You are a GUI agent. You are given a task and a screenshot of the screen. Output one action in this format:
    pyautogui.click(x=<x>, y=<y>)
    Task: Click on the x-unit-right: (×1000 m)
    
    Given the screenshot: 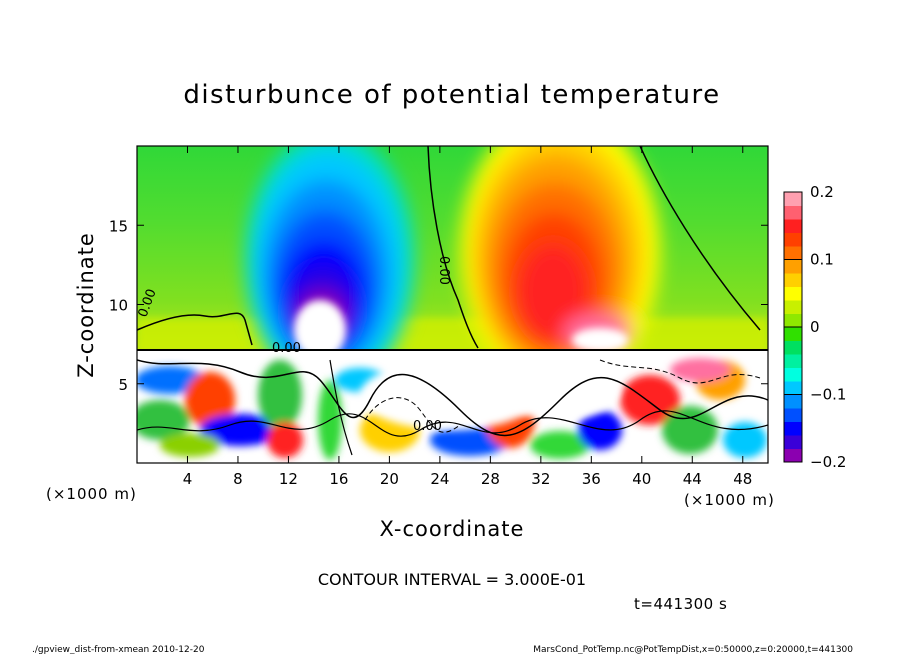 What is the action you would take?
    pyautogui.click(x=729, y=500)
    